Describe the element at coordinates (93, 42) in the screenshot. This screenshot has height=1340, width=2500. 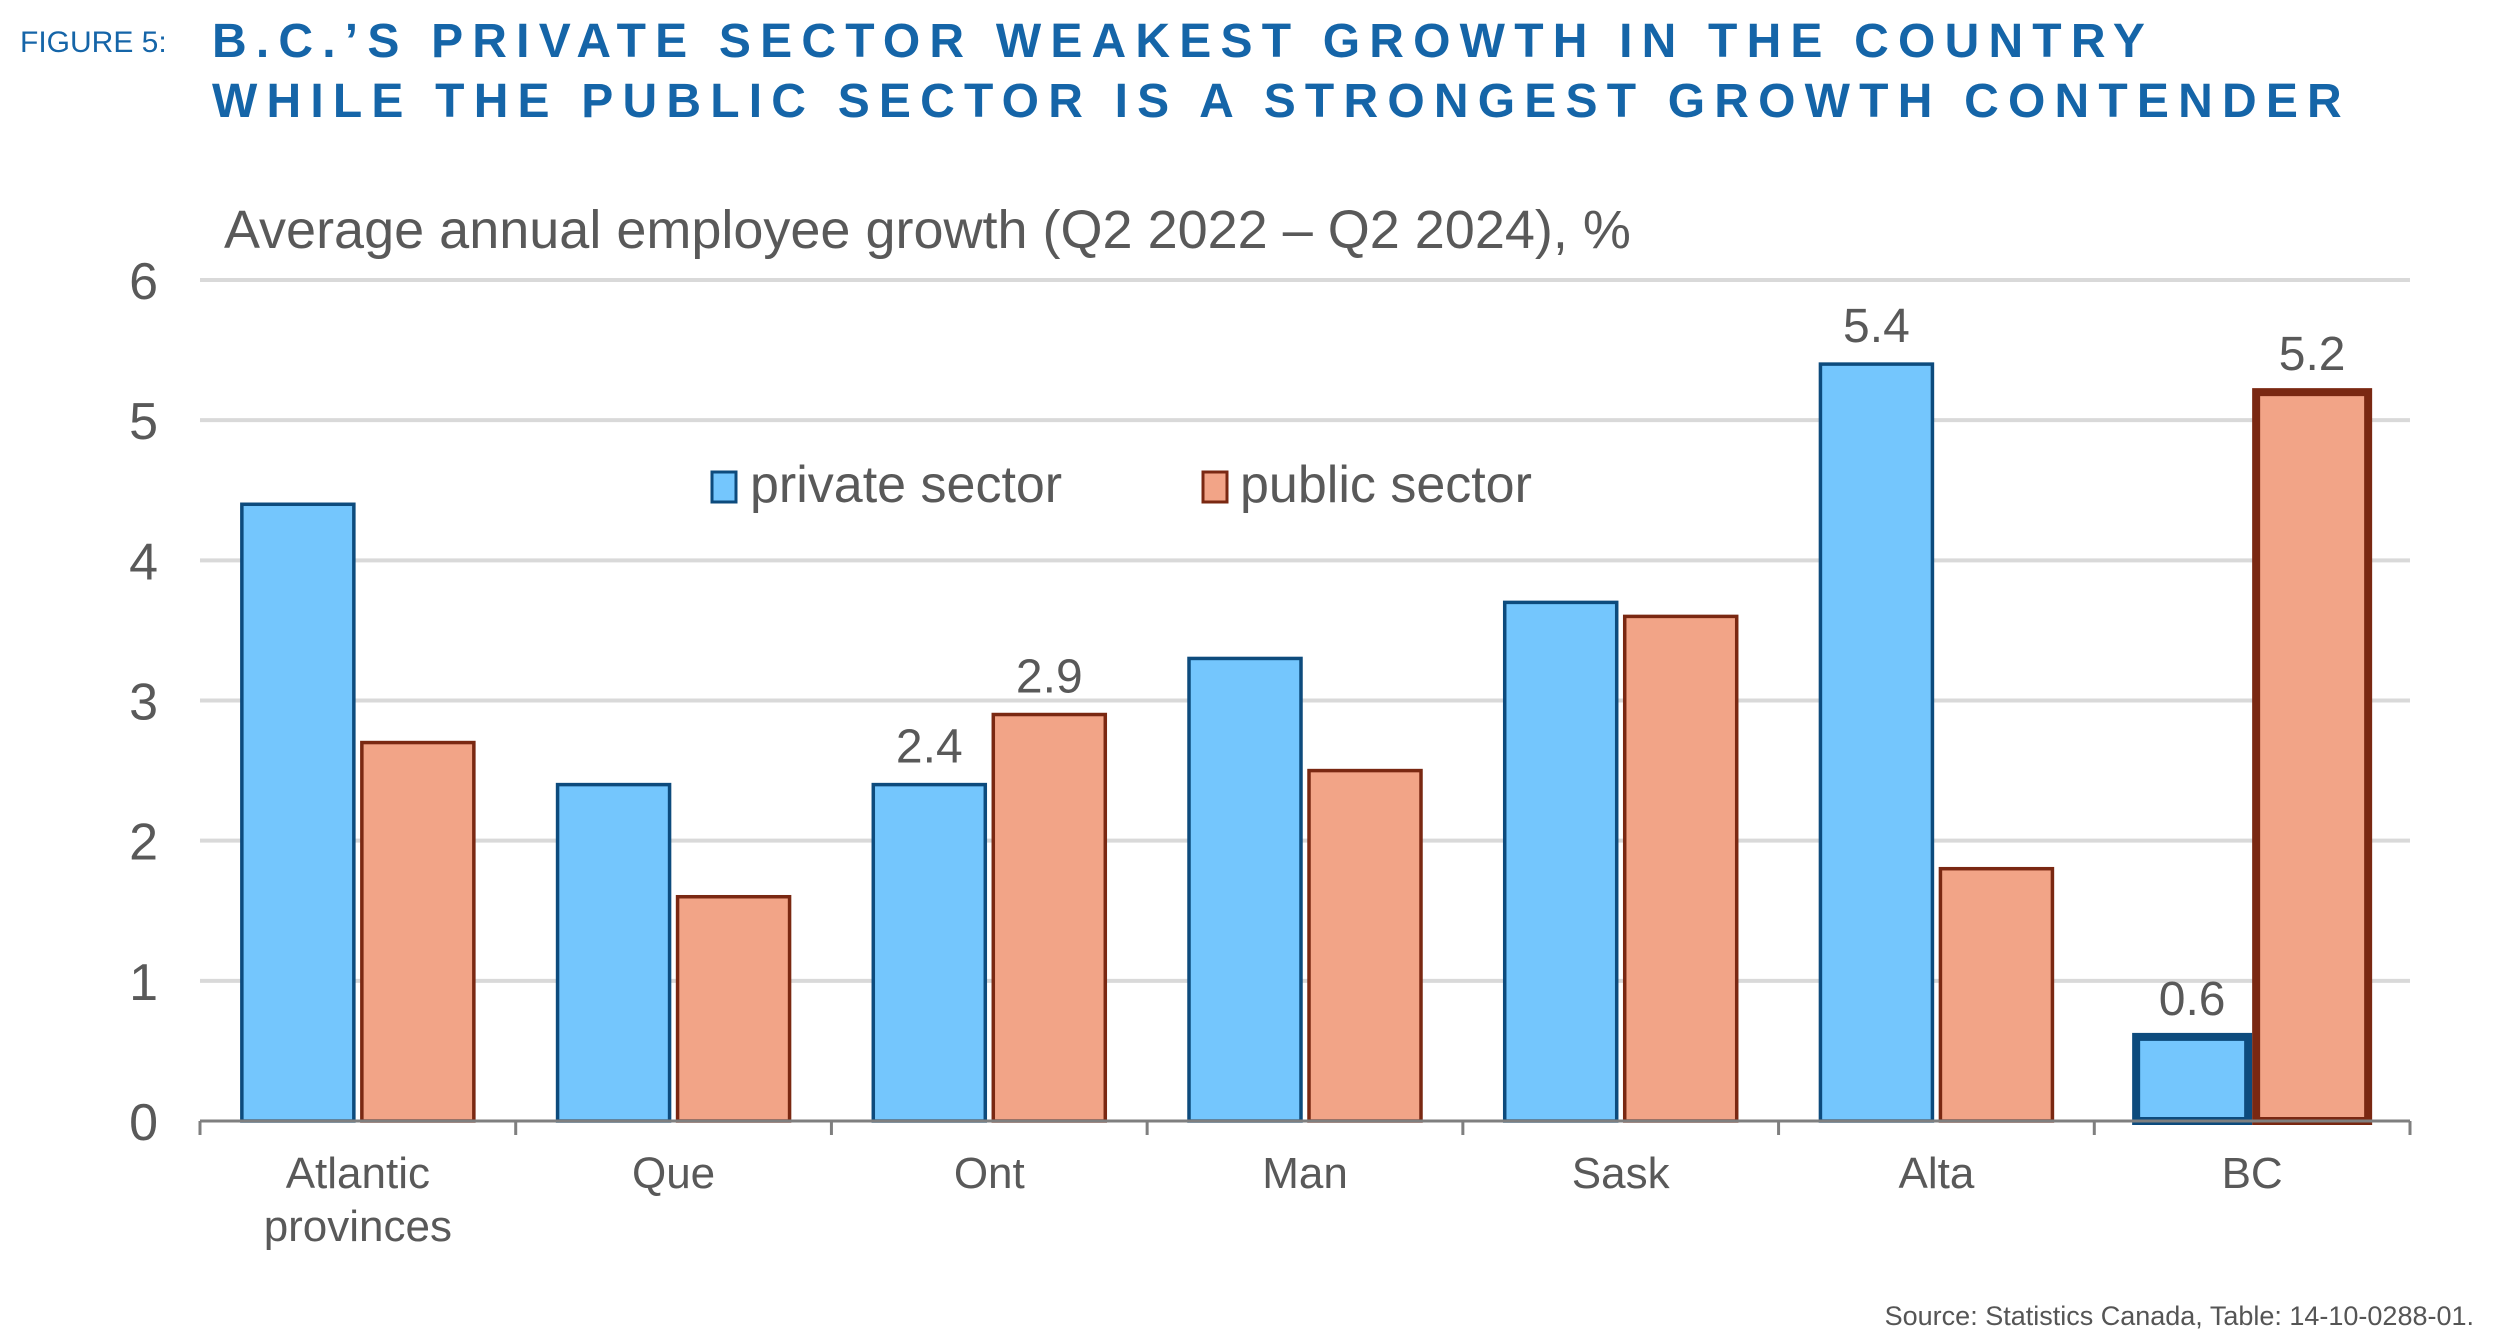
I see `figure-label: FIGURE 5:` at that location.